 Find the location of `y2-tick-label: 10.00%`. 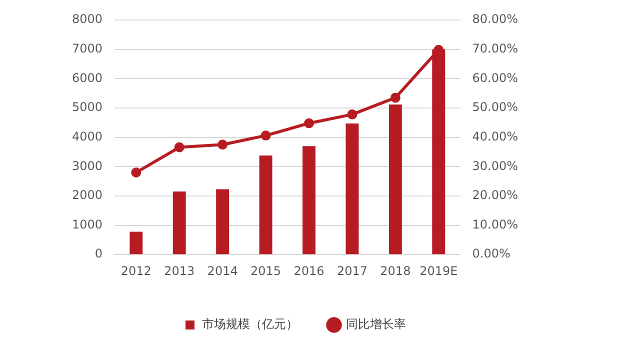

y2-tick-label: 10.00% is located at coordinates (495, 224).